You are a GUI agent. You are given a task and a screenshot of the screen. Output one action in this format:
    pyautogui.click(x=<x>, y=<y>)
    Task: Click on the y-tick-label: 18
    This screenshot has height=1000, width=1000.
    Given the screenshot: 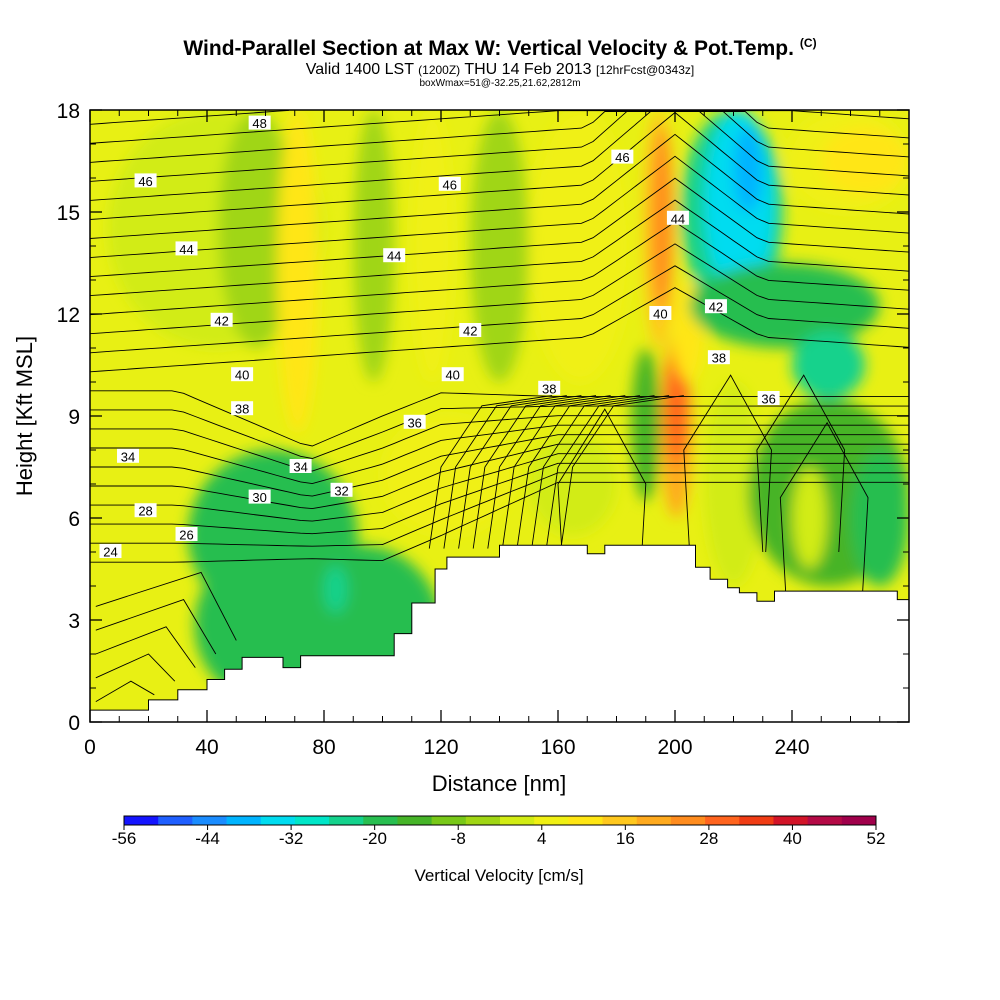 What is the action you would take?
    pyautogui.click(x=68, y=111)
    